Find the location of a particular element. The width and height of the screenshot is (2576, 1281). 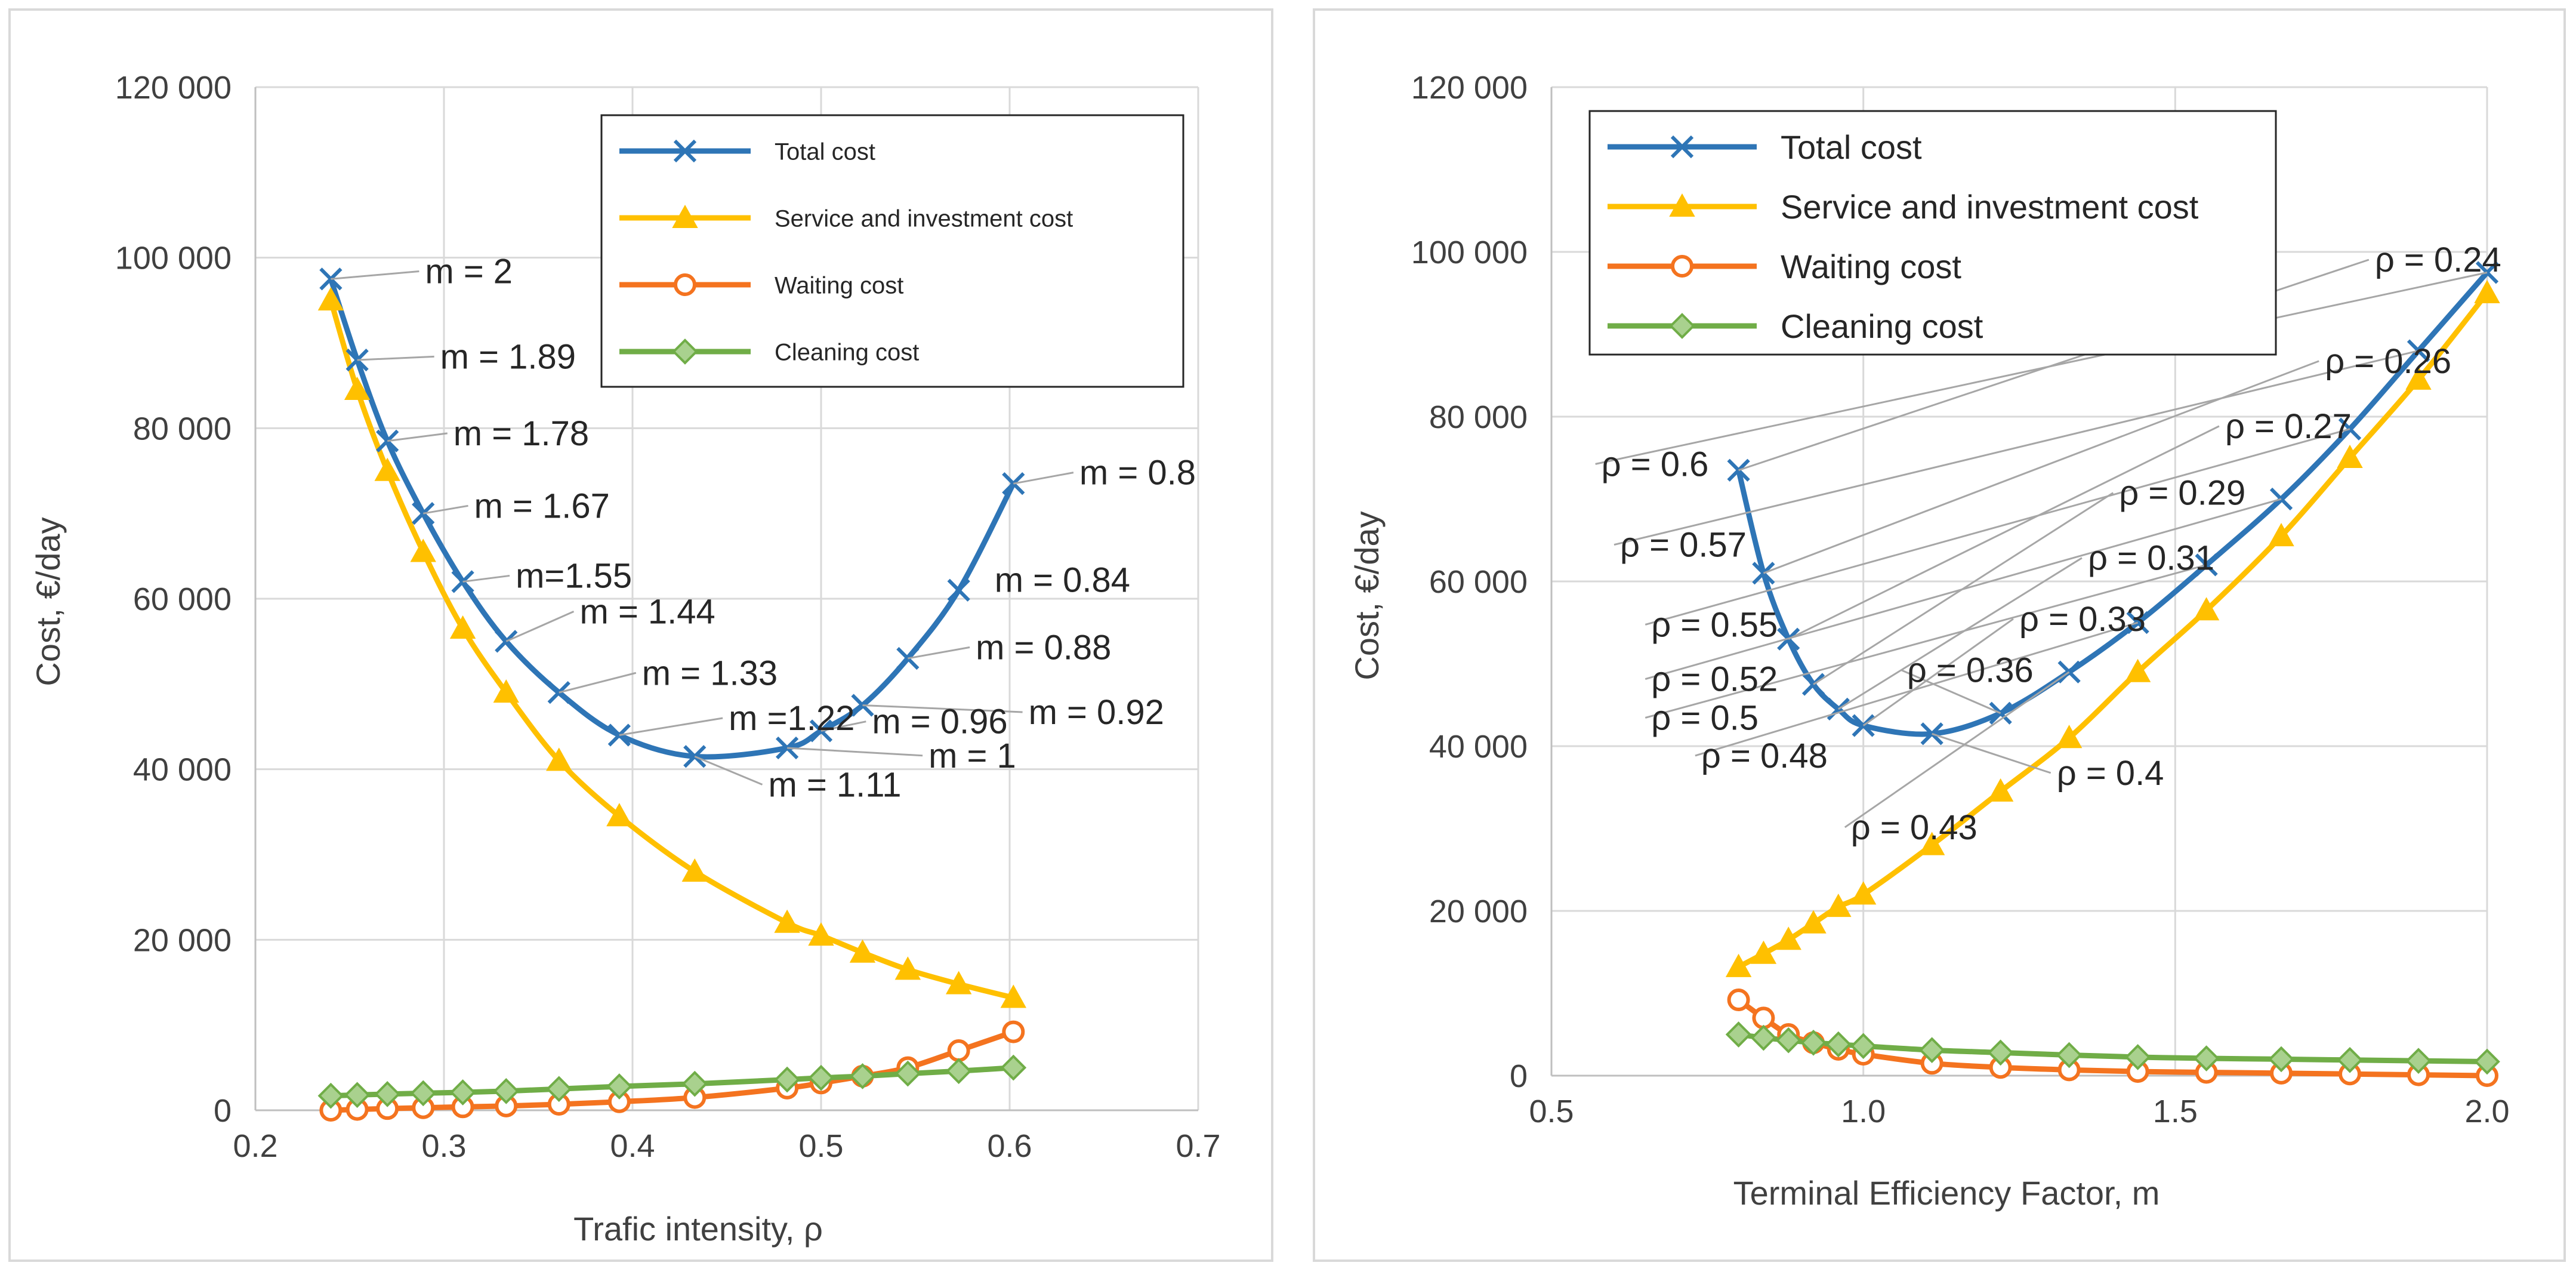

data-label: ρ = 0.57 is located at coordinates (1684, 546).